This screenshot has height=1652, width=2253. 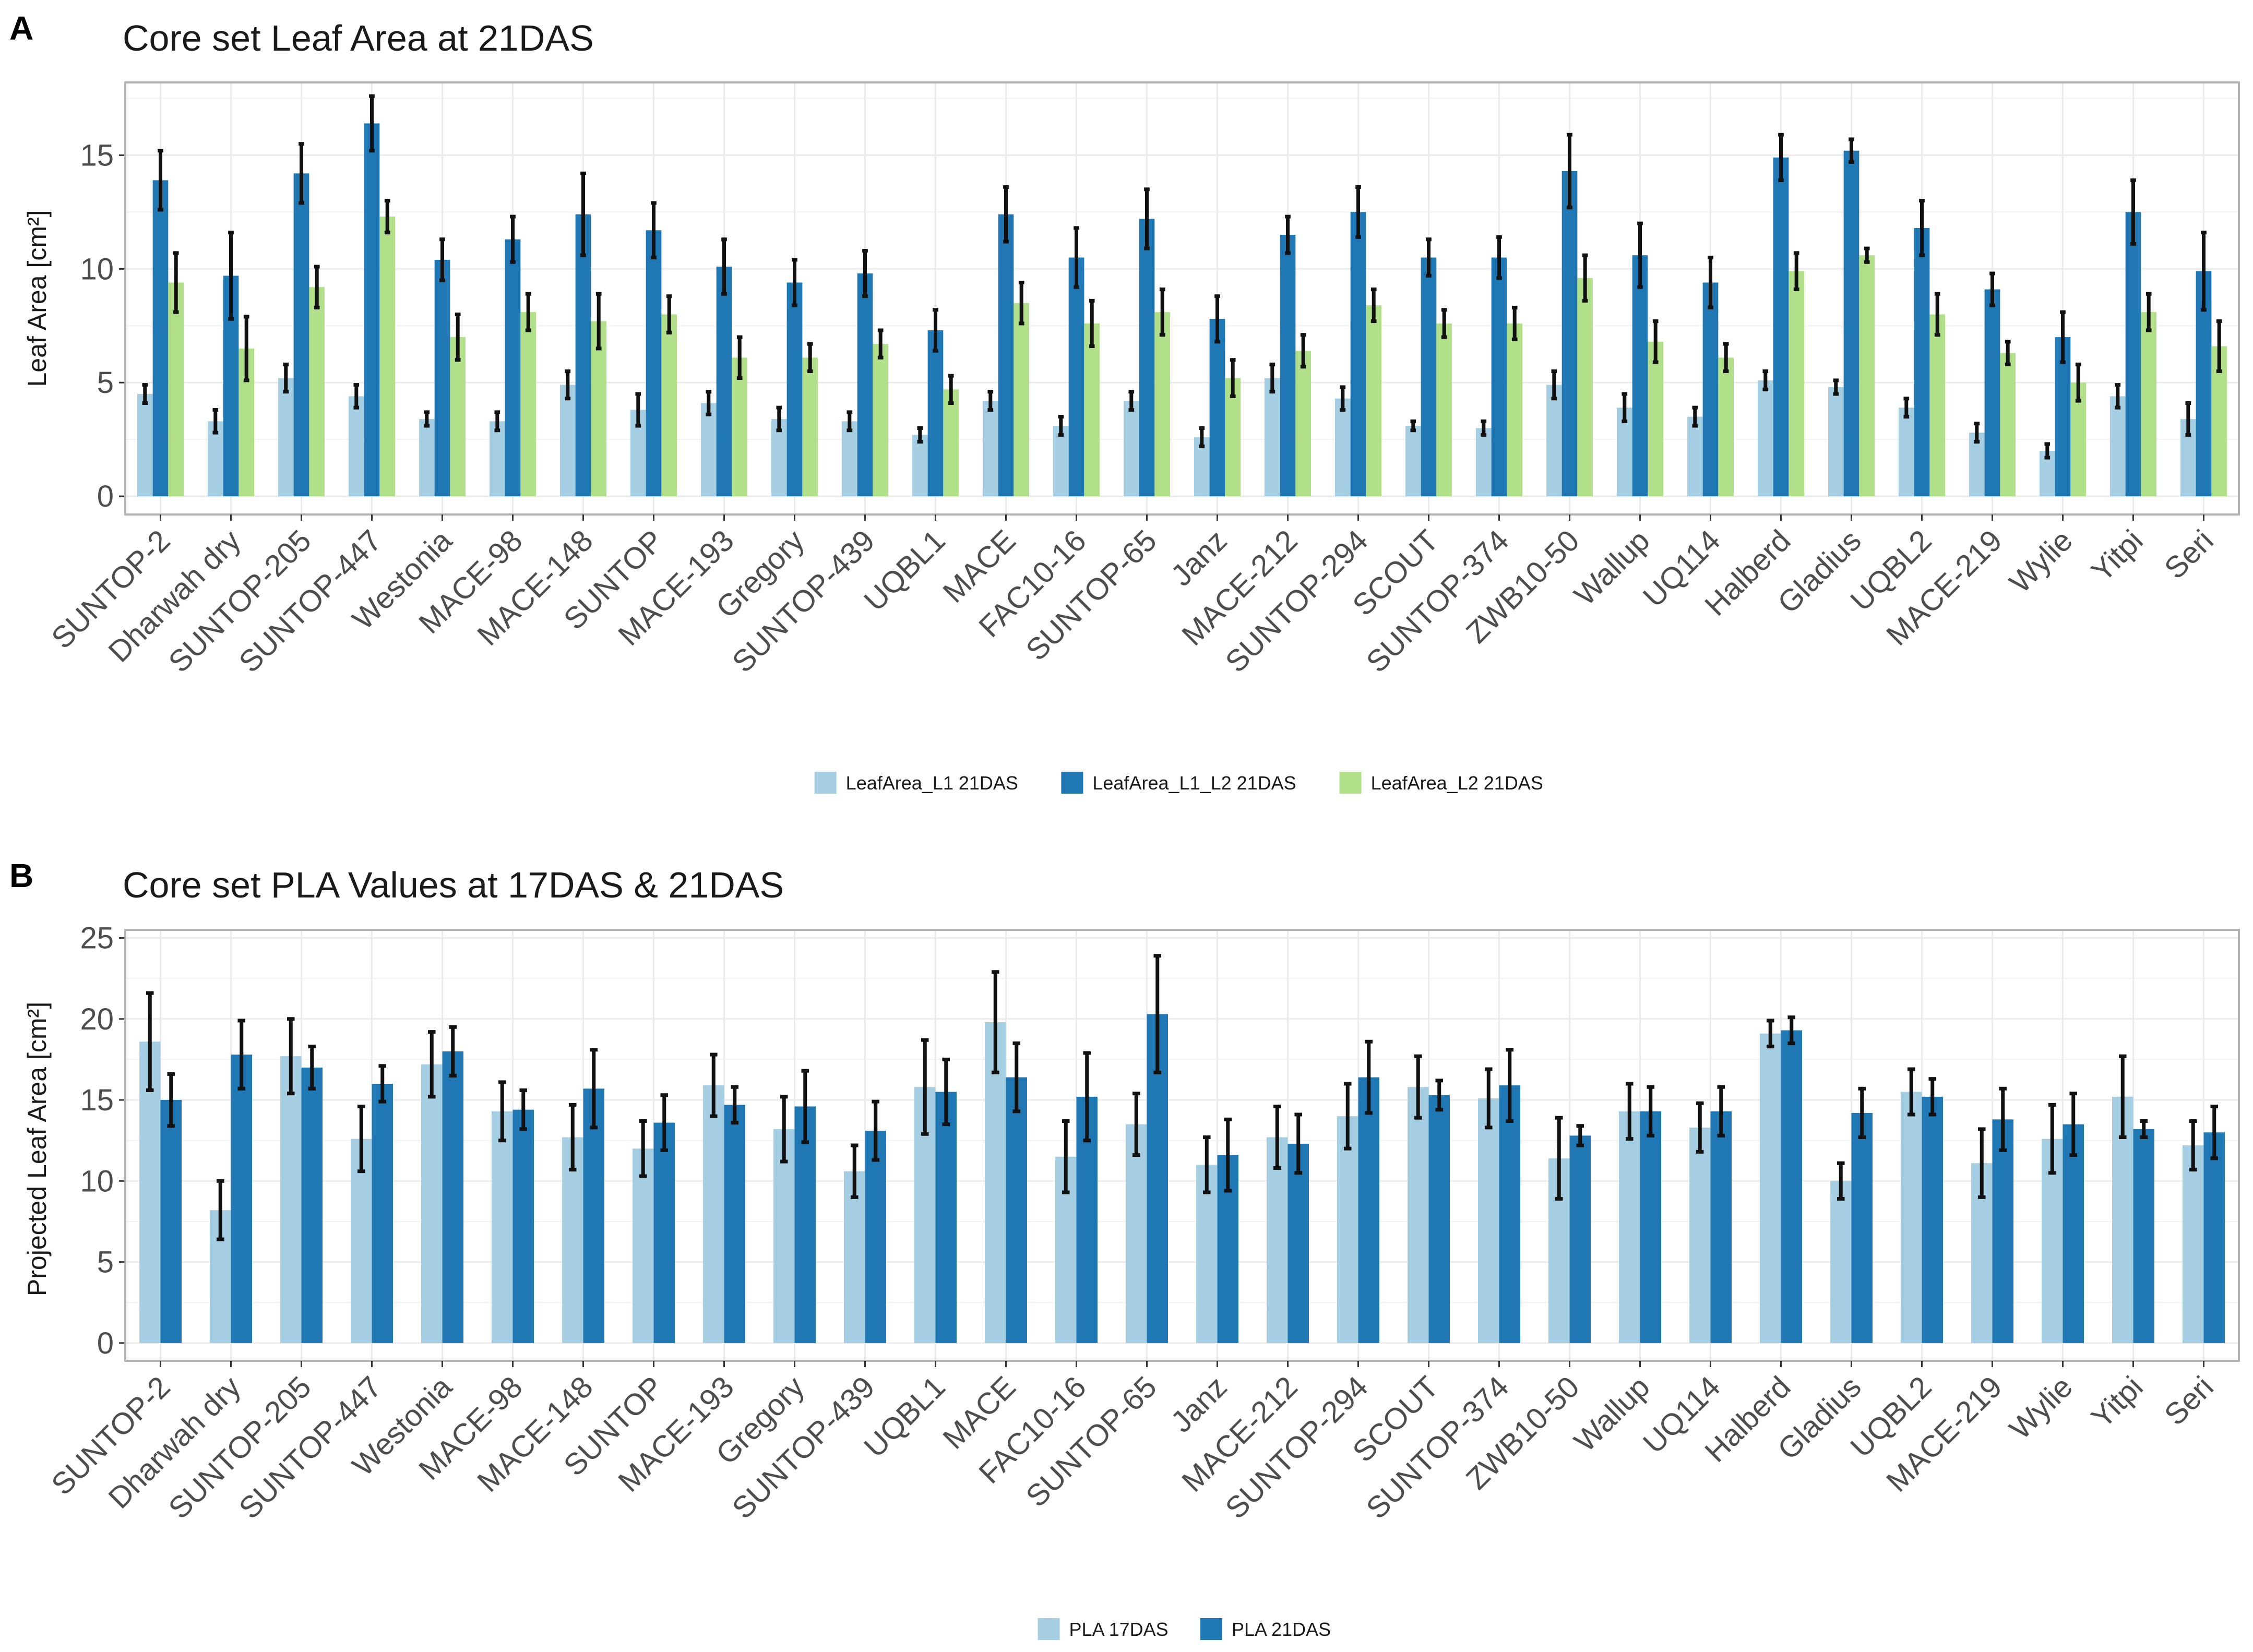 I want to click on panel-a-bar-leafarea-l1-l2-21das-mace, so click(x=1006, y=355).